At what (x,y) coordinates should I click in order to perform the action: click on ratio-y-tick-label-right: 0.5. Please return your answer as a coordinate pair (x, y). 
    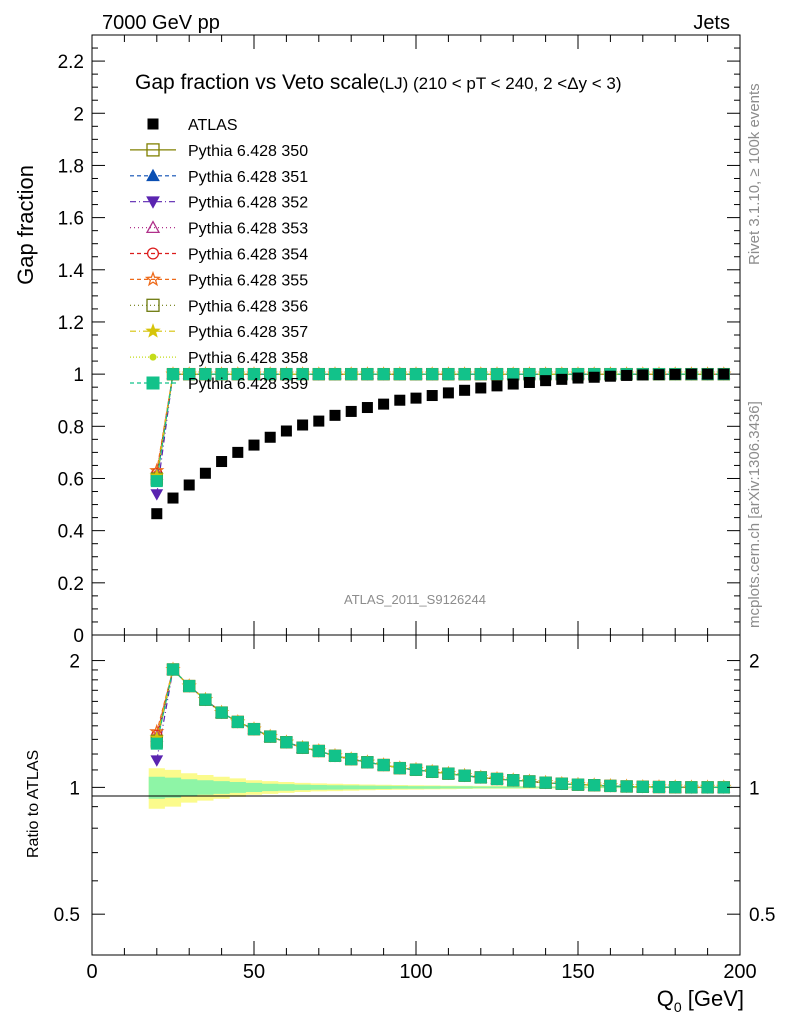
    Looking at the image, I should click on (762, 915).